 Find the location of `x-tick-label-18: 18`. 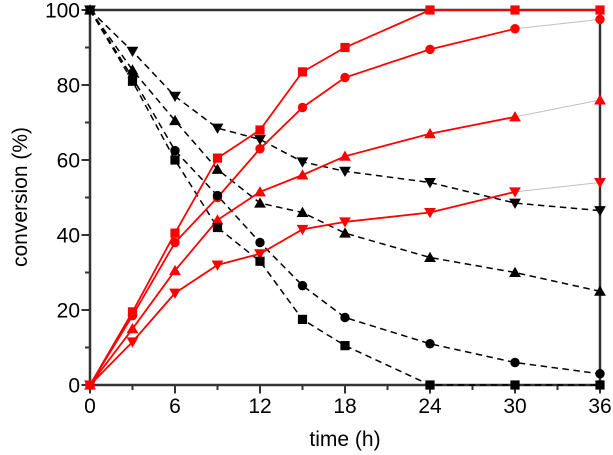

x-tick-label-18: 18 is located at coordinates (344, 406).